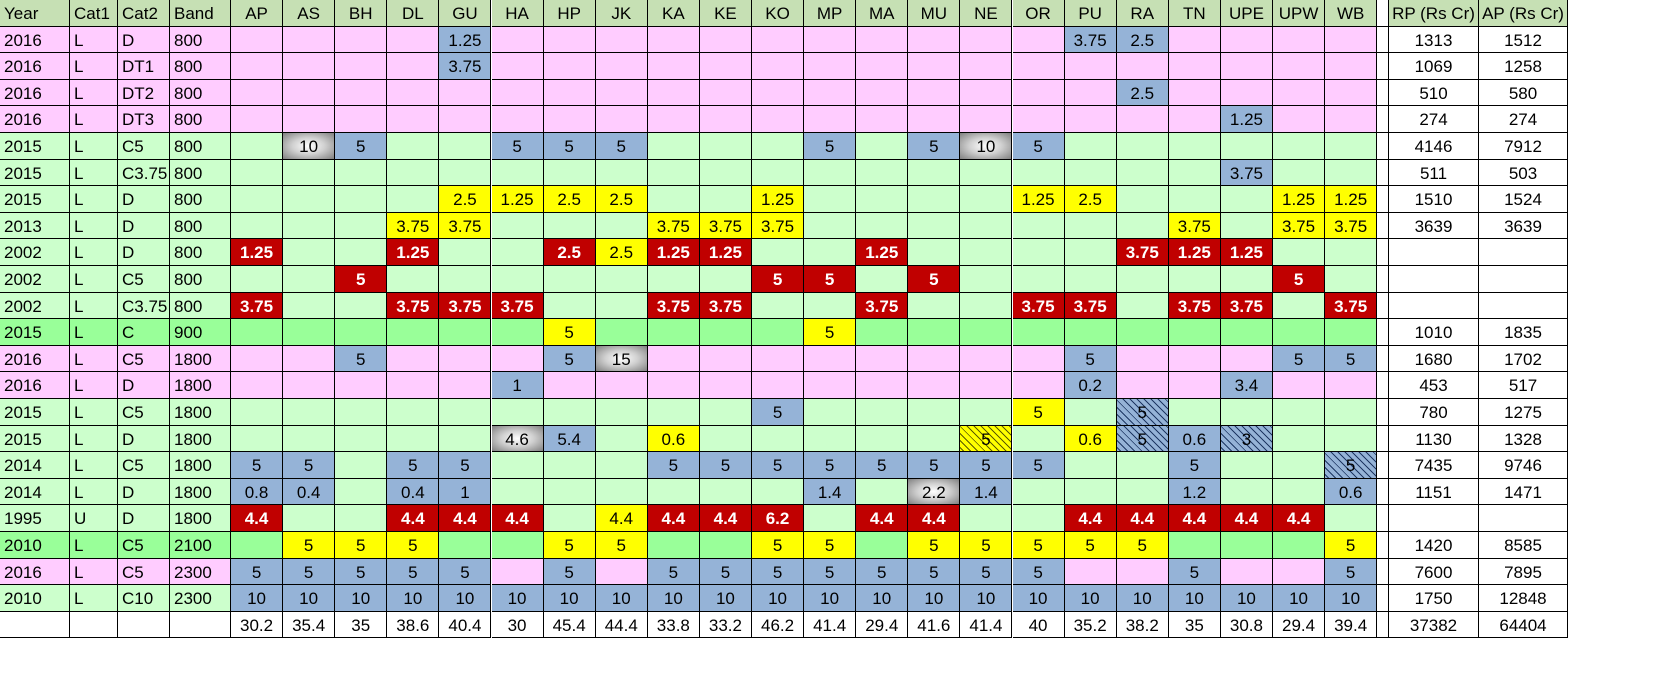  I want to click on header-state-gu: GU, so click(465, 13).